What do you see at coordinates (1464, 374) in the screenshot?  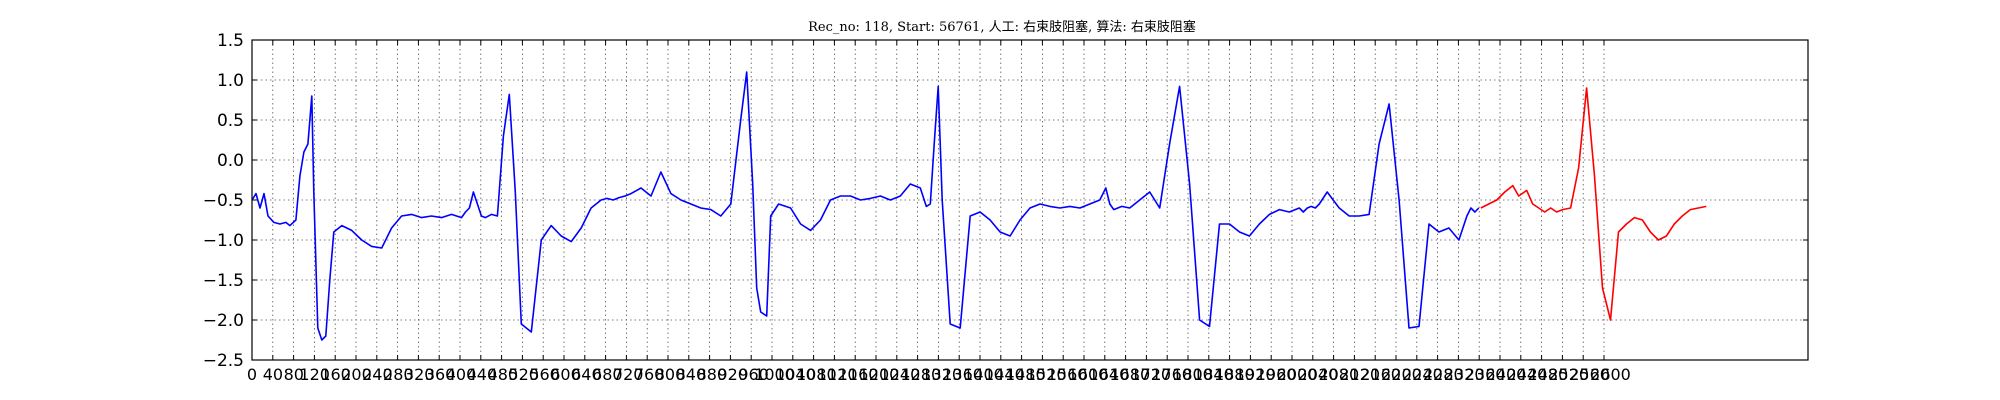 I see `x-tick-label: 2320` at bounding box center [1464, 374].